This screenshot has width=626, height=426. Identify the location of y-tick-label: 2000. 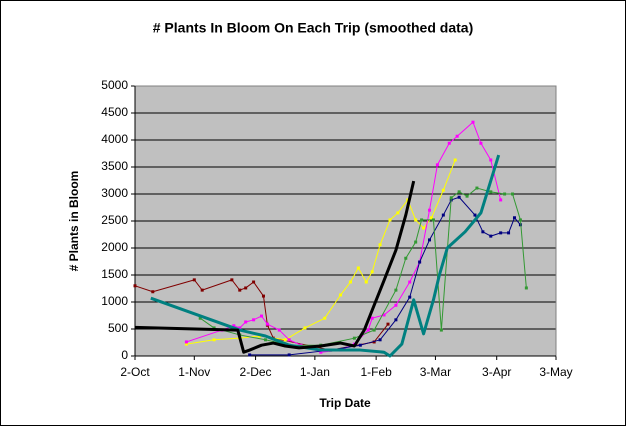
(114, 247).